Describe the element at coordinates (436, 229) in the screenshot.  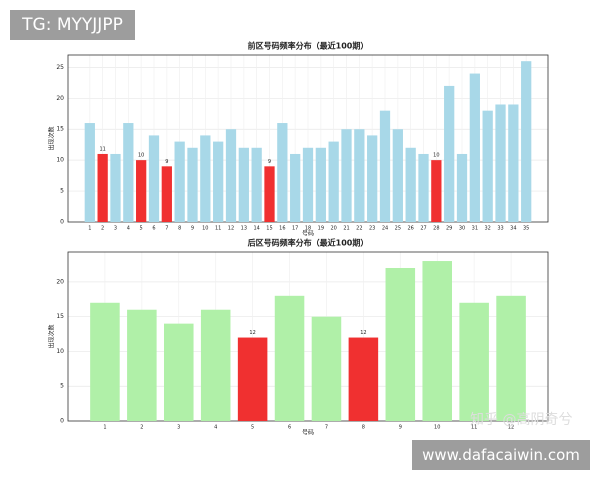
I see `x-tick-label: 28` at that location.